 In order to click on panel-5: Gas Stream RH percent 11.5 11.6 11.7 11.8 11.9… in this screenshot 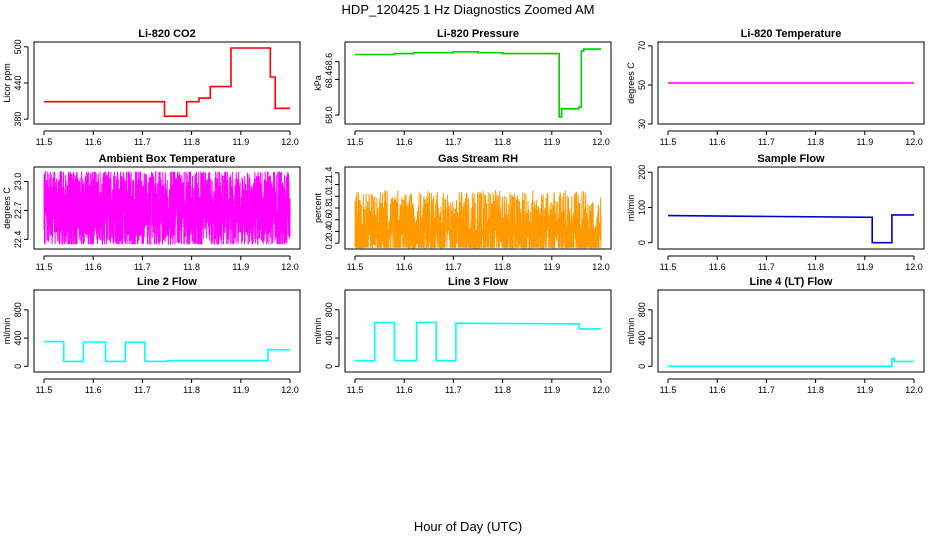, I will do `click(462, 212)`.